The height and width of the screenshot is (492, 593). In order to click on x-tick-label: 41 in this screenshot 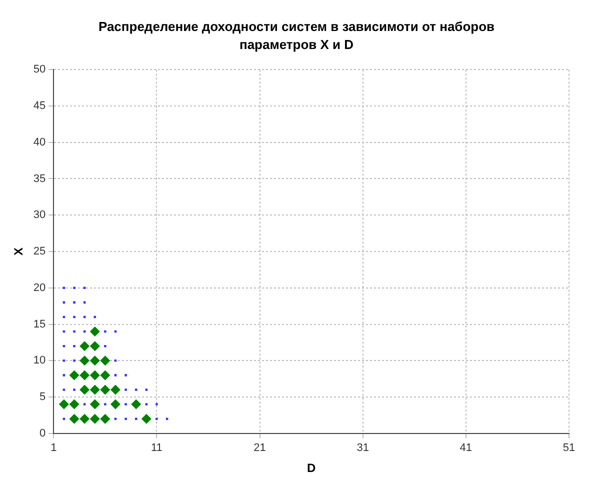, I will do `click(466, 448)`.